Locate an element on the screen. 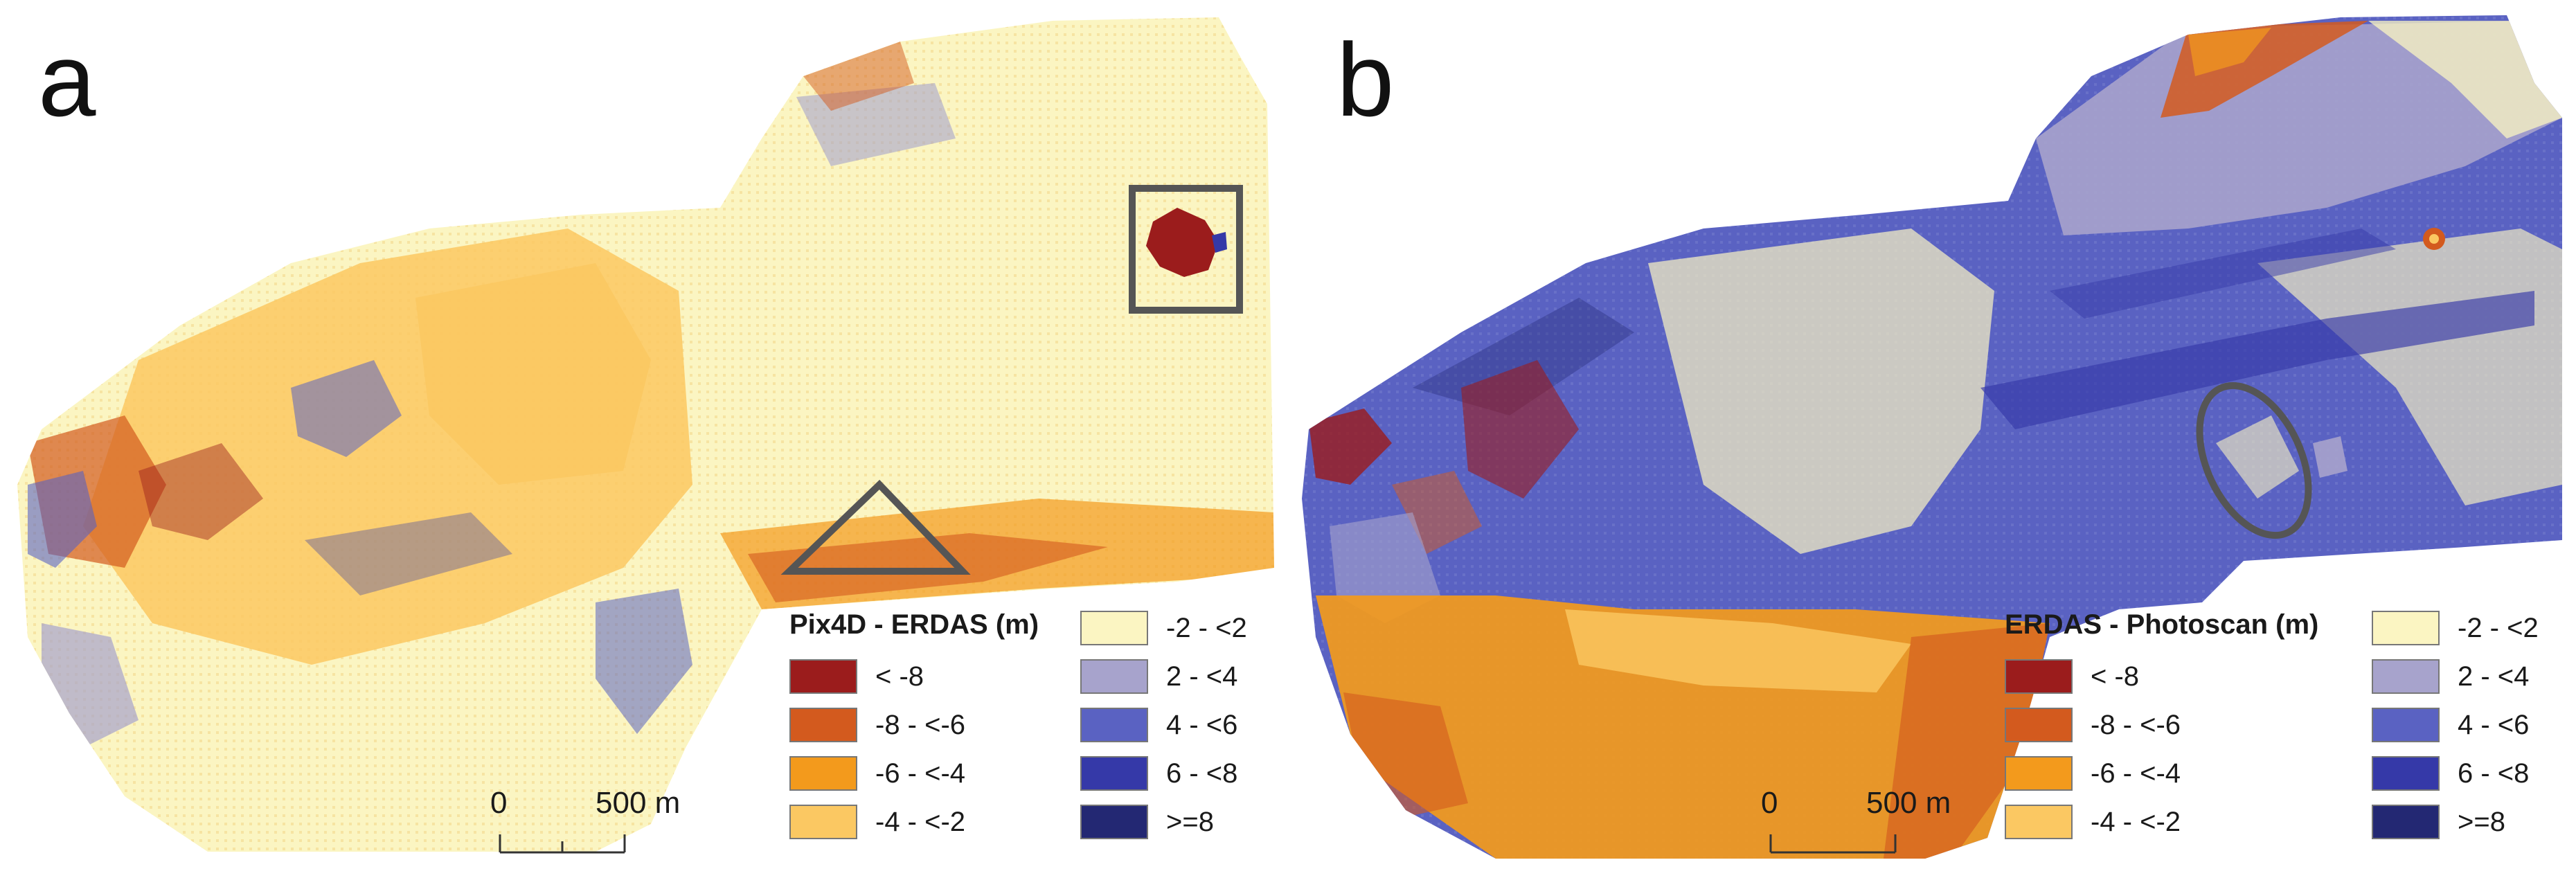 The width and height of the screenshot is (2576, 878). panel-letter: b is located at coordinates (1365, 79).